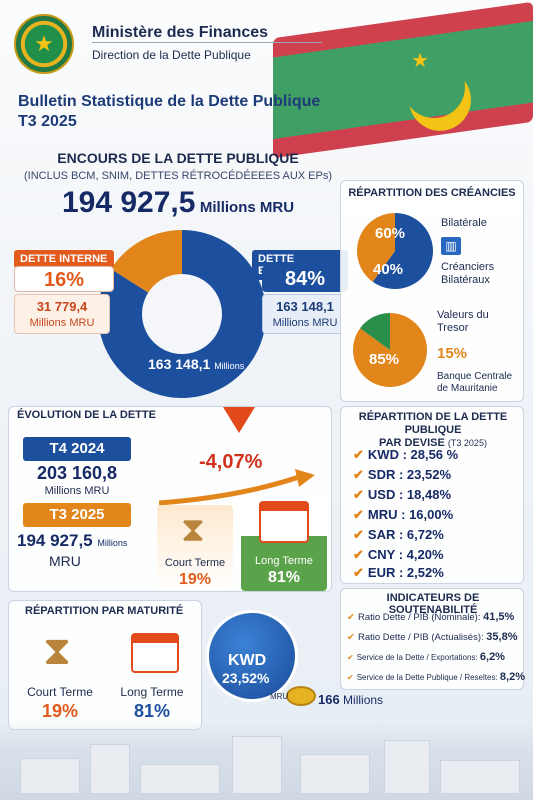  Describe the element at coordinates (420, 637) in the screenshot. I see `indicateur-label: Ratio Dette / PIB (Actualisés):` at that location.